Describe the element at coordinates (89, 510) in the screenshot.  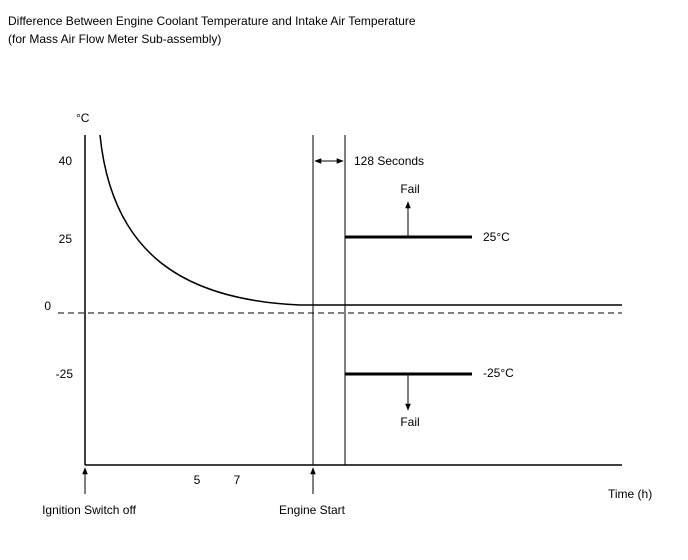
I see `ignition-label: Ignition Switch off` at that location.